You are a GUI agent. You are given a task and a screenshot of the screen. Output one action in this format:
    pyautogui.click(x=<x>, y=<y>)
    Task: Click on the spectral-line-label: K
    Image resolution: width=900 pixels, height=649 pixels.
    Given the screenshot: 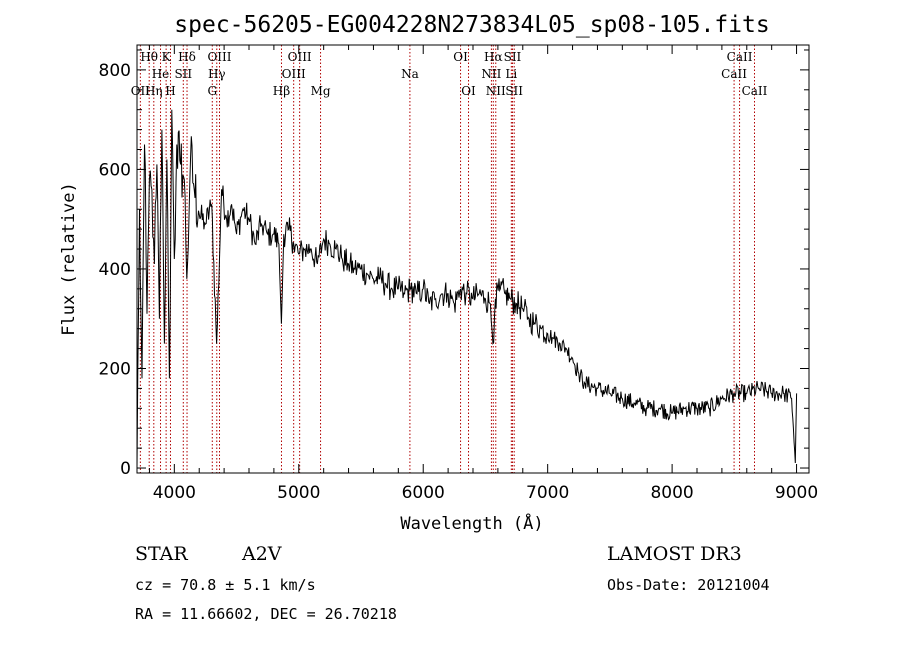 What is the action you would take?
    pyautogui.click(x=167, y=57)
    